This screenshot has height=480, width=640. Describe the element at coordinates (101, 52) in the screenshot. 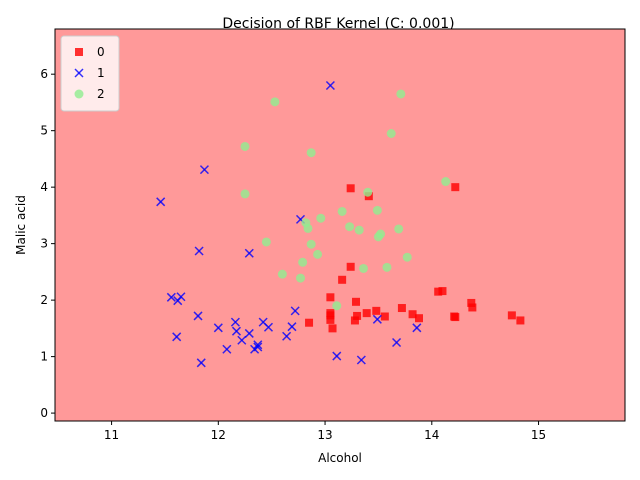

I see `legend-label: 0` at that location.